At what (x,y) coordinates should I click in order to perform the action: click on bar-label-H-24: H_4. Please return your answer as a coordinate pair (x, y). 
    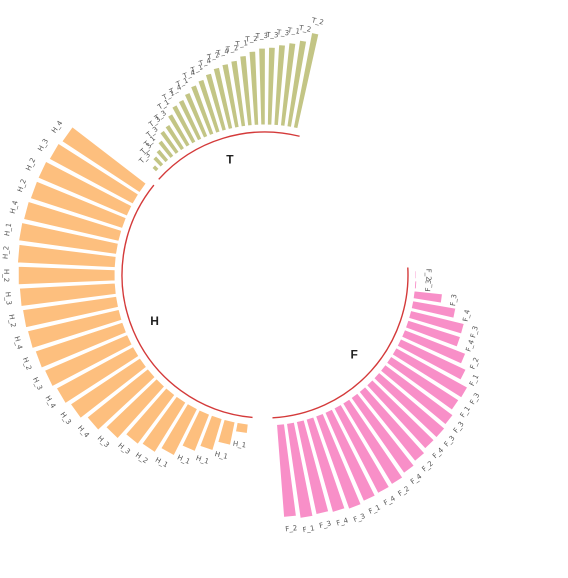
    Looking at the image, I should click on (57, 127).